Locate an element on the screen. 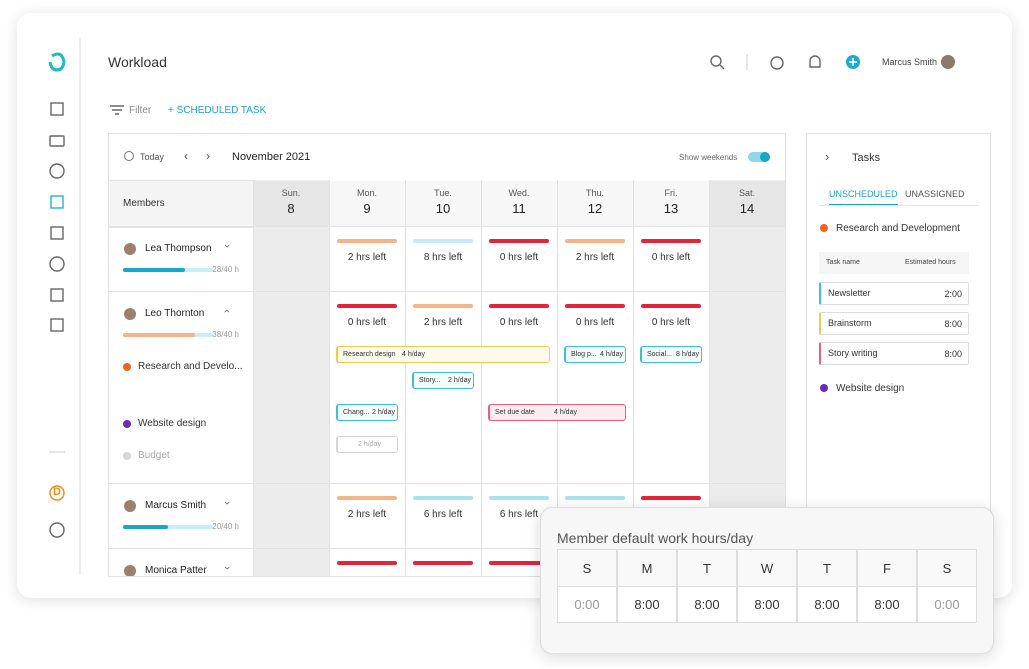  task-bar: Set due date 4 h/day is located at coordinates (557, 412).